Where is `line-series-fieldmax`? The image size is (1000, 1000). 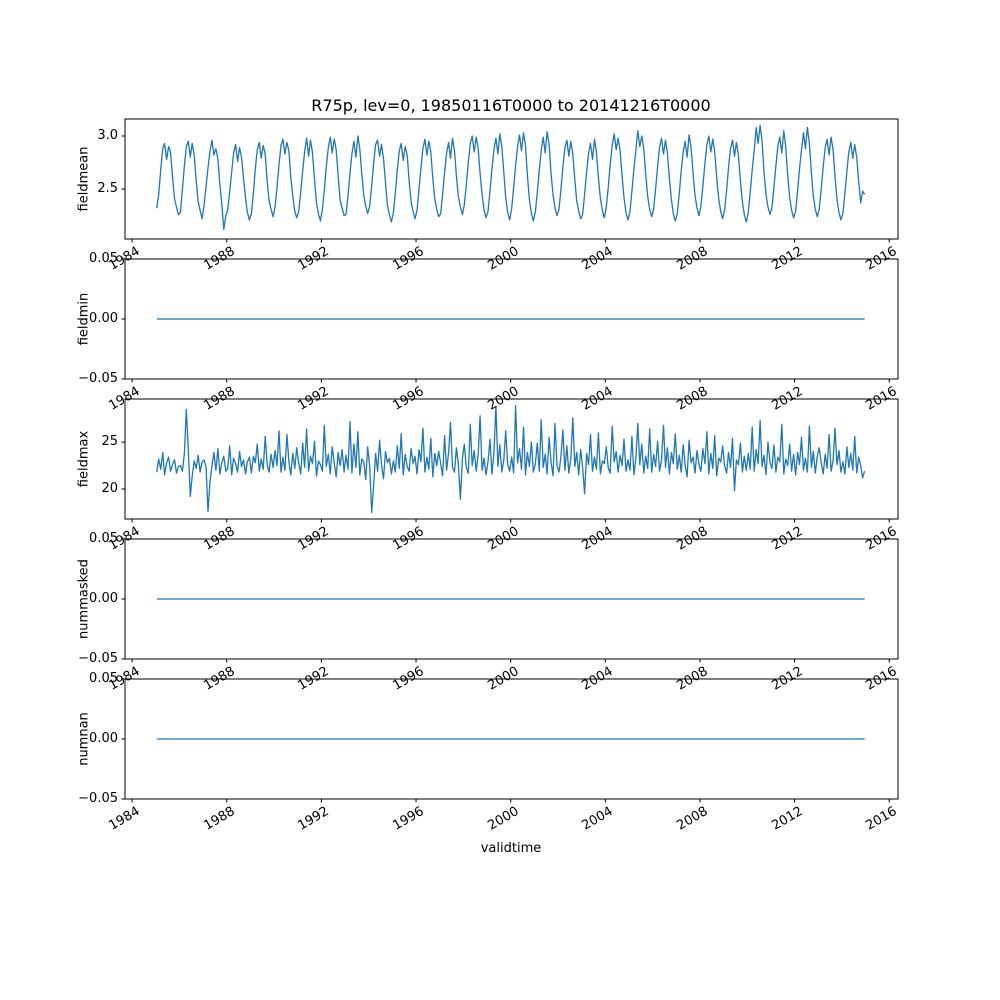
line-series-fieldmax is located at coordinates (511, 459).